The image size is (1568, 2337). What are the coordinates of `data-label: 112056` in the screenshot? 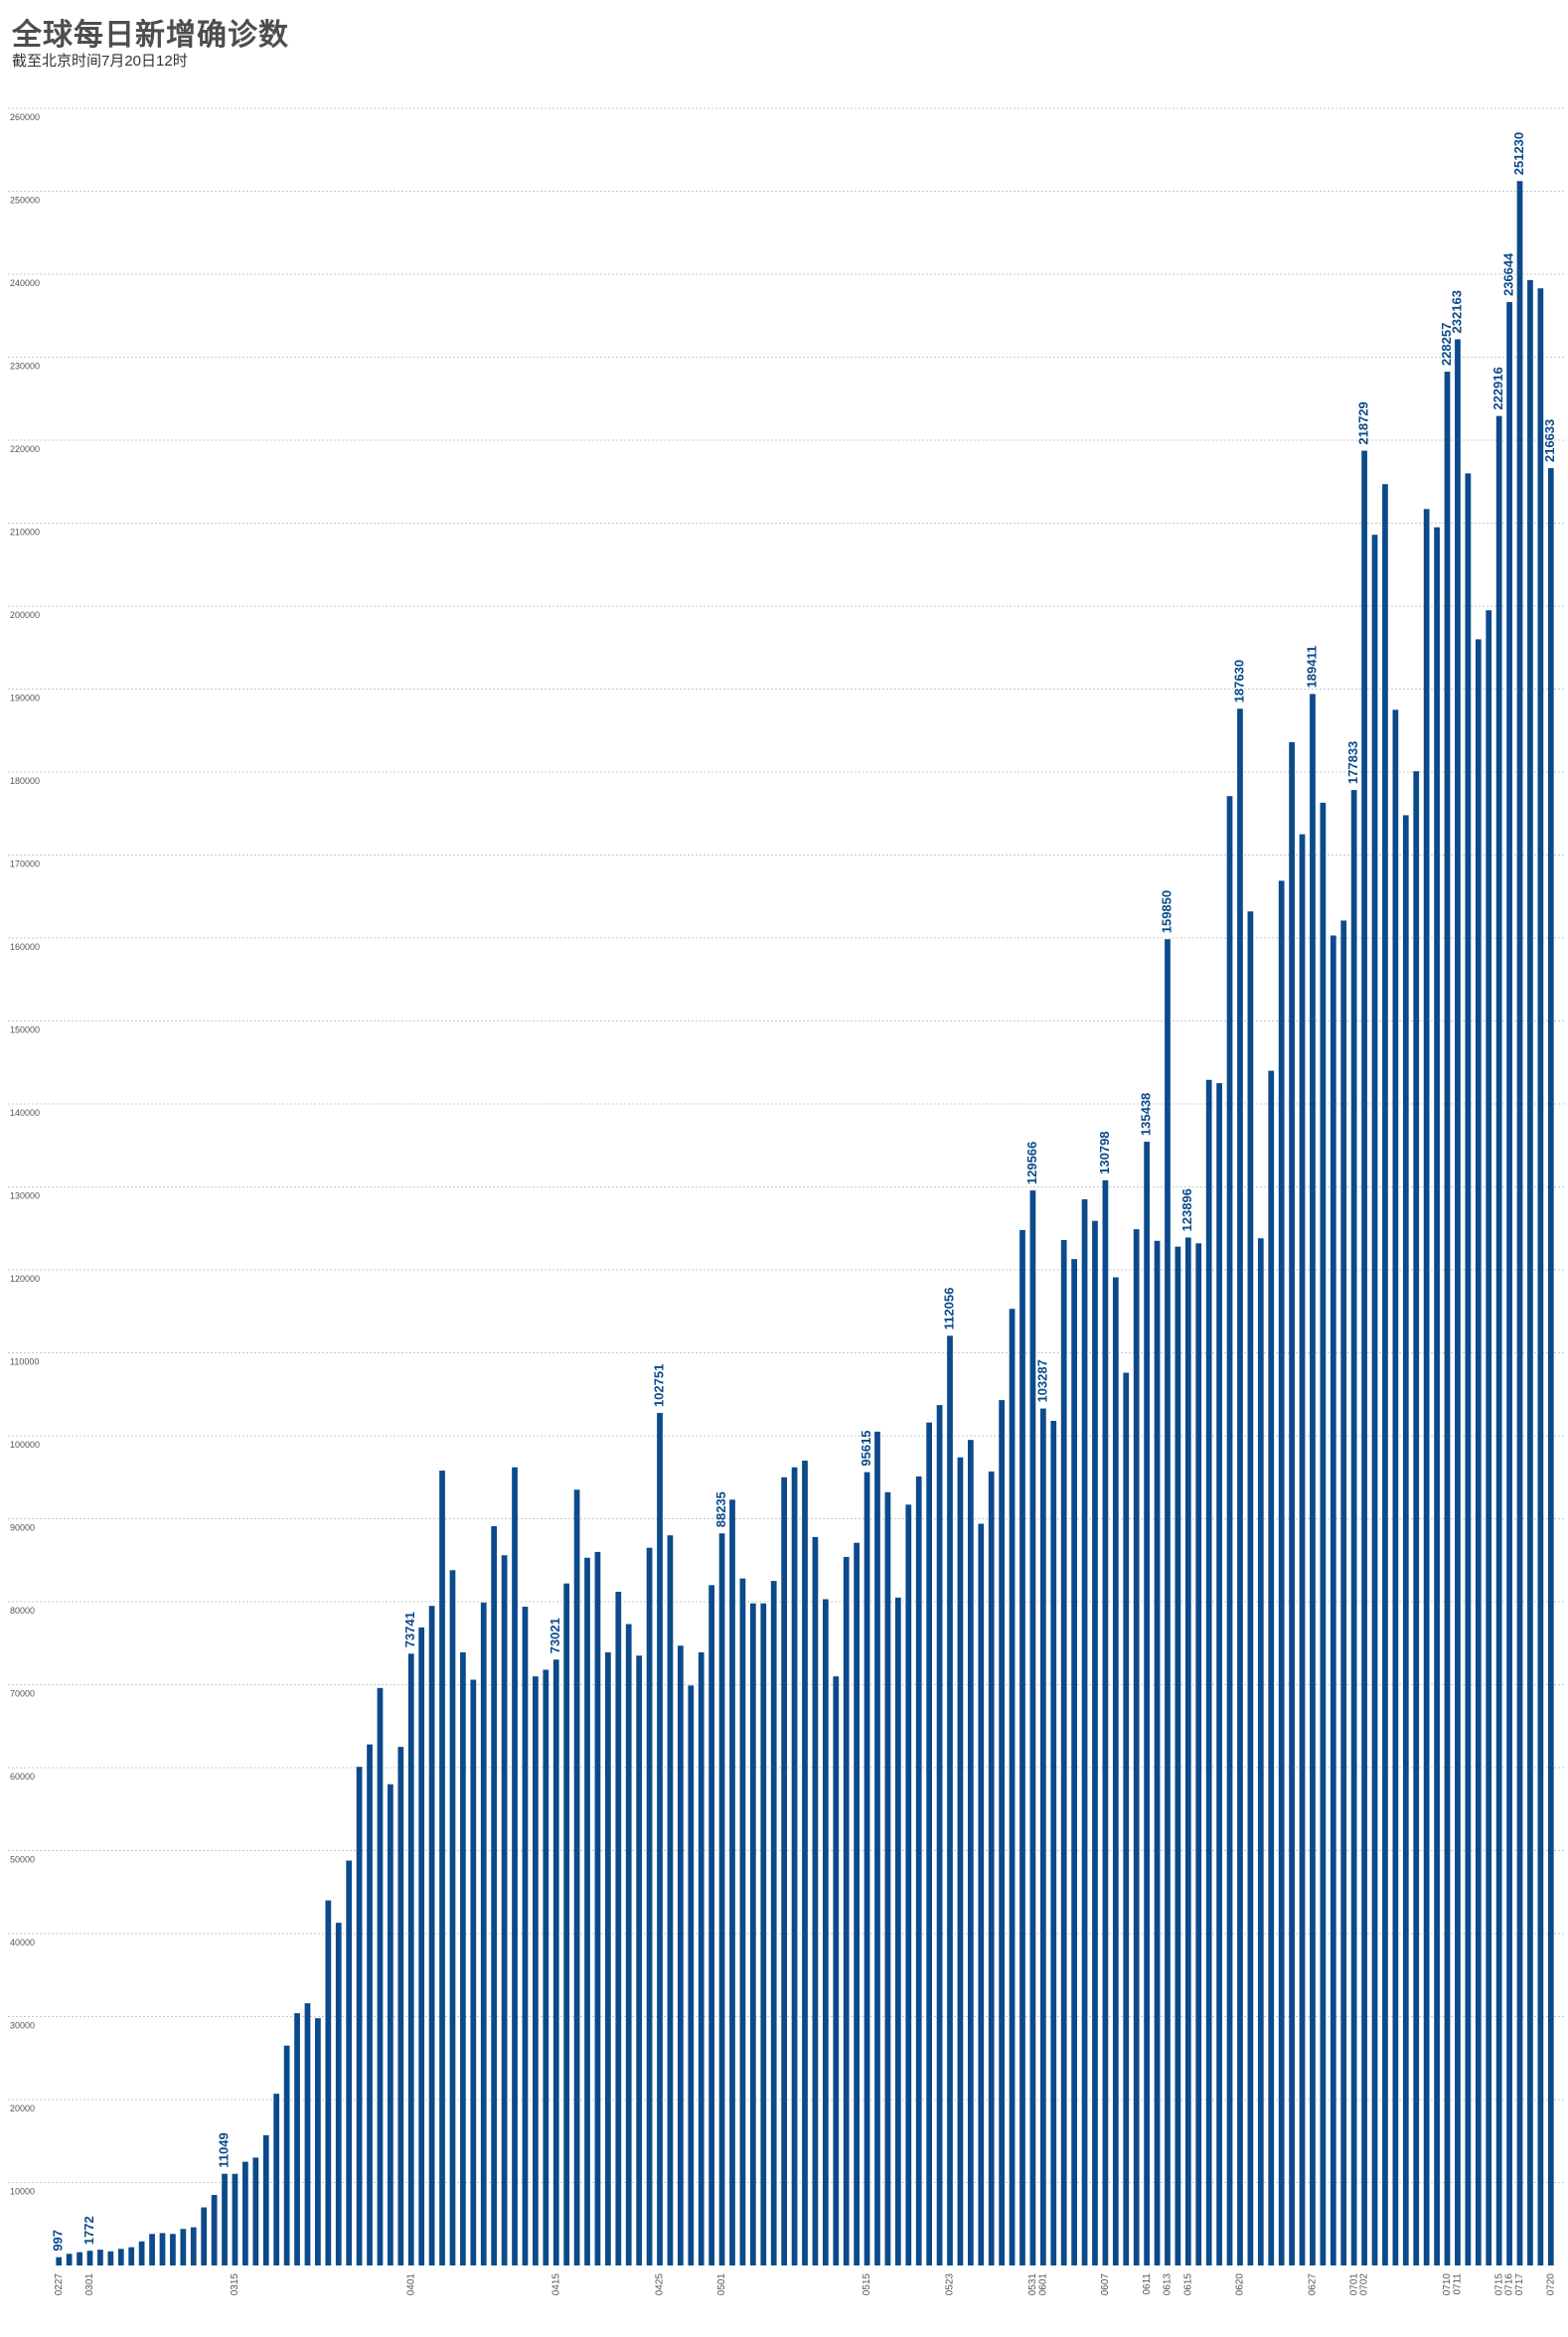 It's located at (949, 1309).